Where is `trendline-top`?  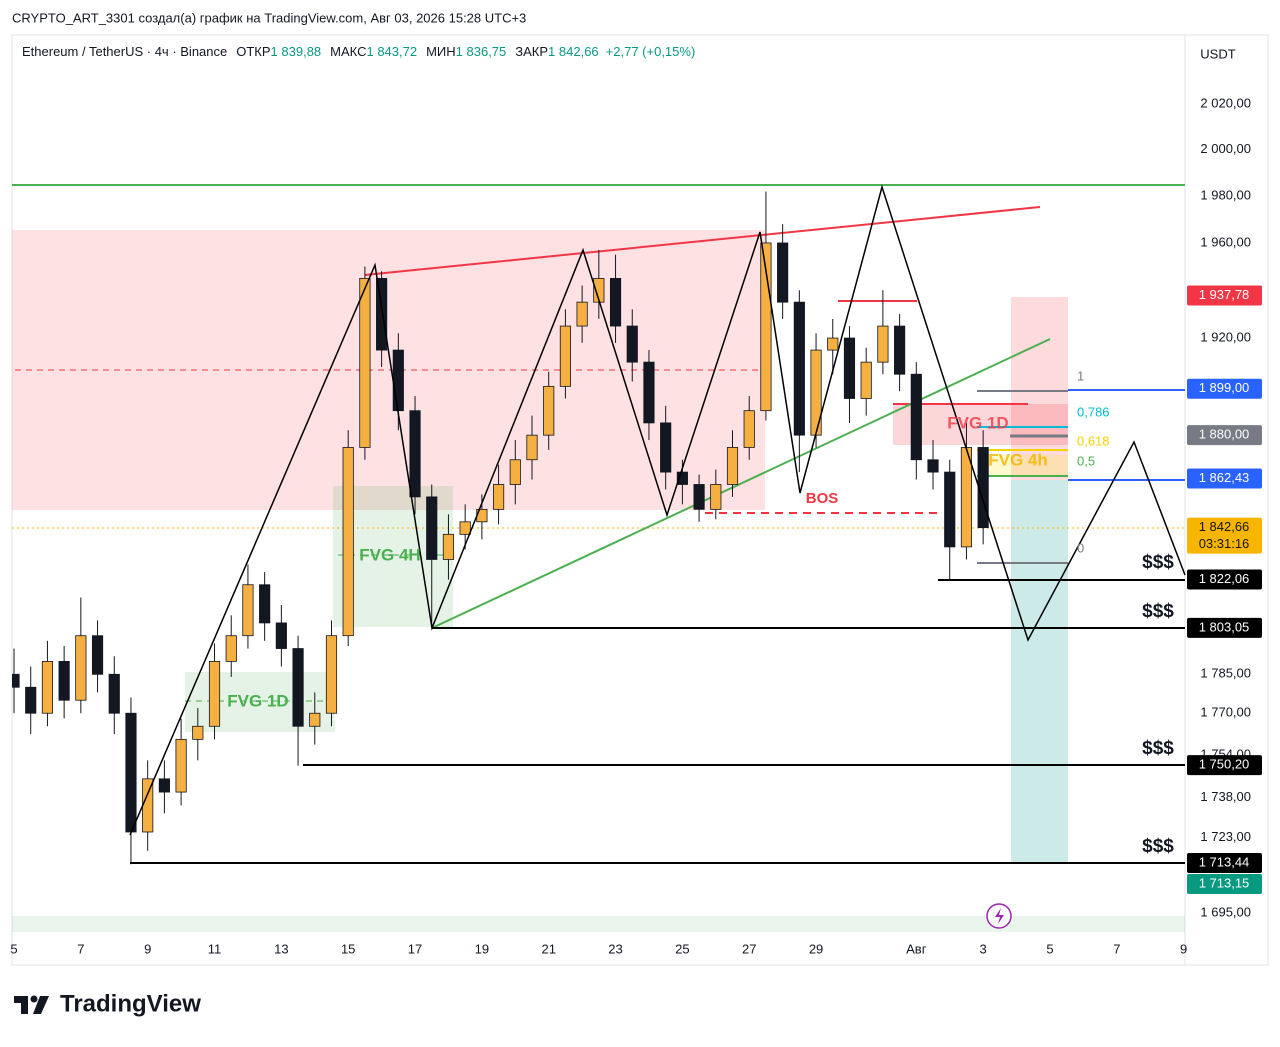
trendline-top is located at coordinates (702, 241).